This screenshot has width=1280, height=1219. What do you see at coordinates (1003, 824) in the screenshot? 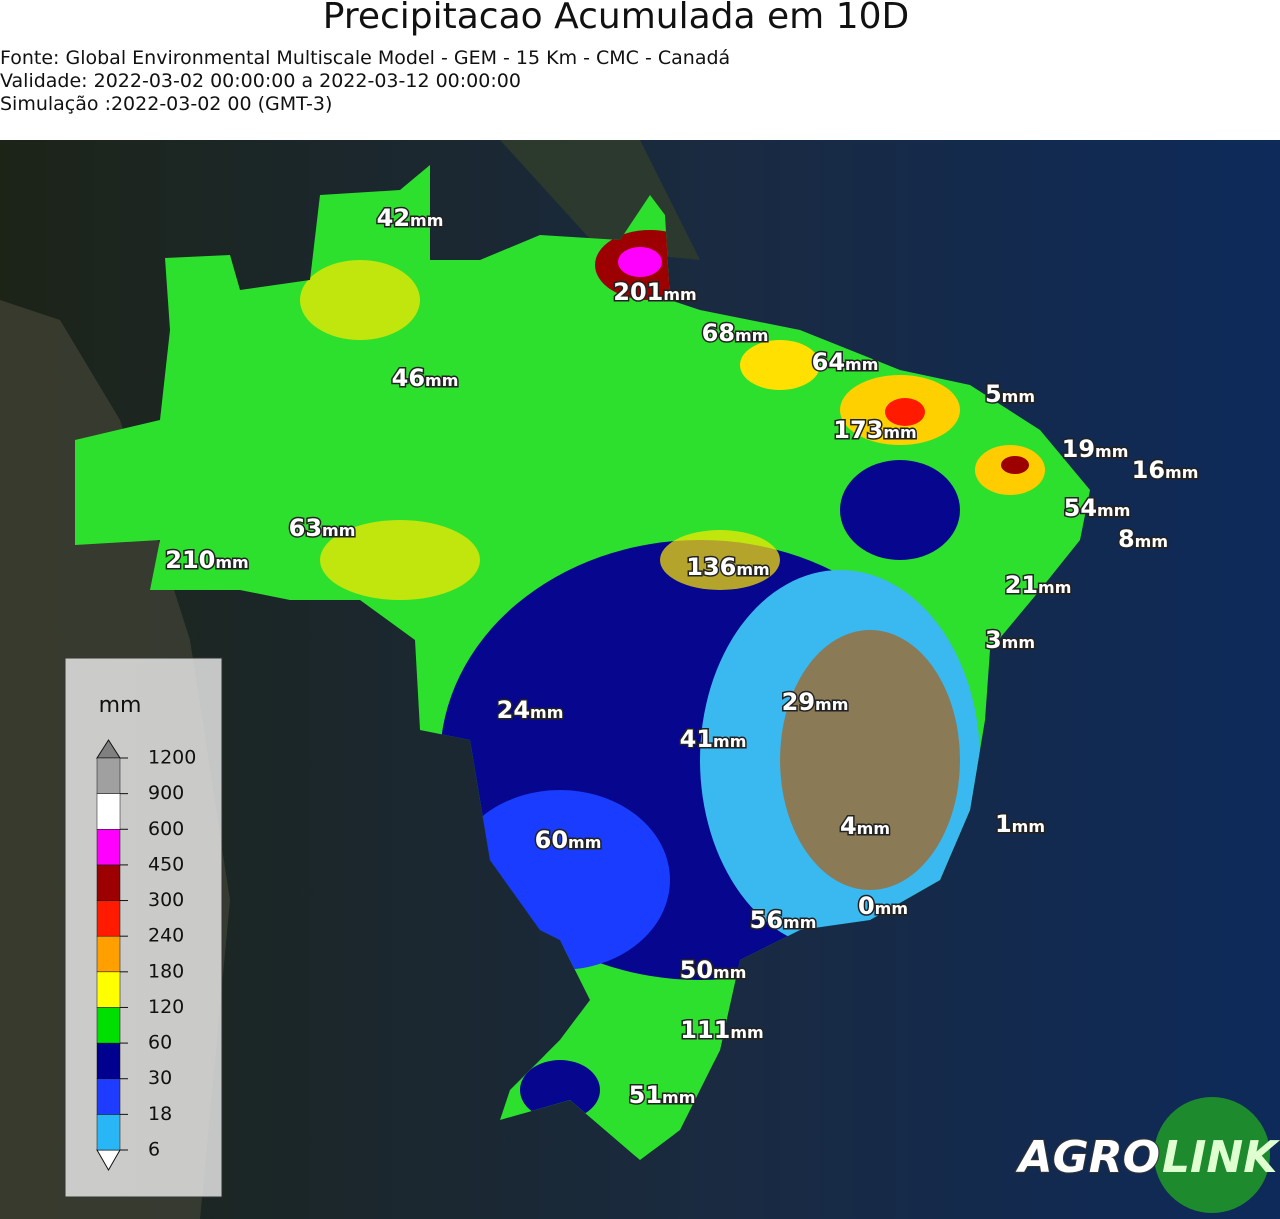
I see `precip-value: 1` at bounding box center [1003, 824].